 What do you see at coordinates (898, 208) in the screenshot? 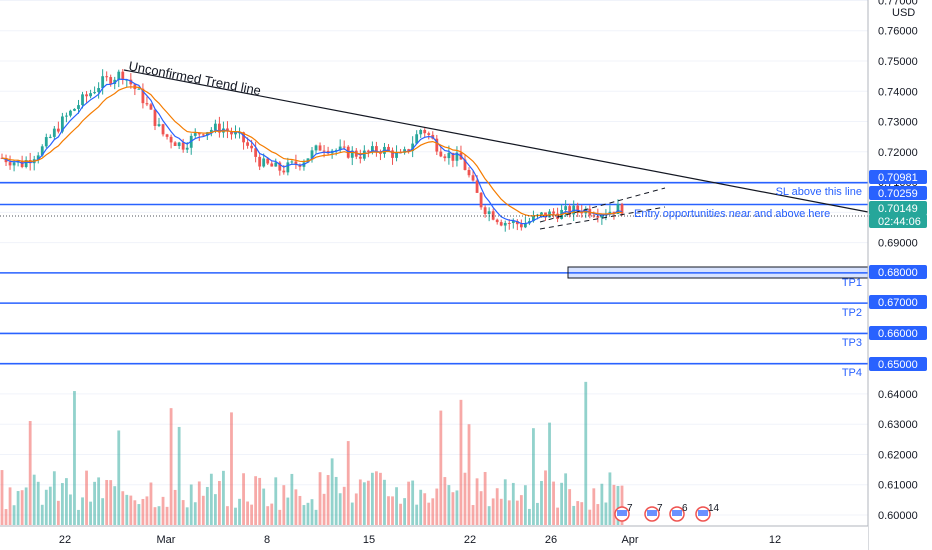
I see `price-tag: 0.70149` at bounding box center [898, 208].